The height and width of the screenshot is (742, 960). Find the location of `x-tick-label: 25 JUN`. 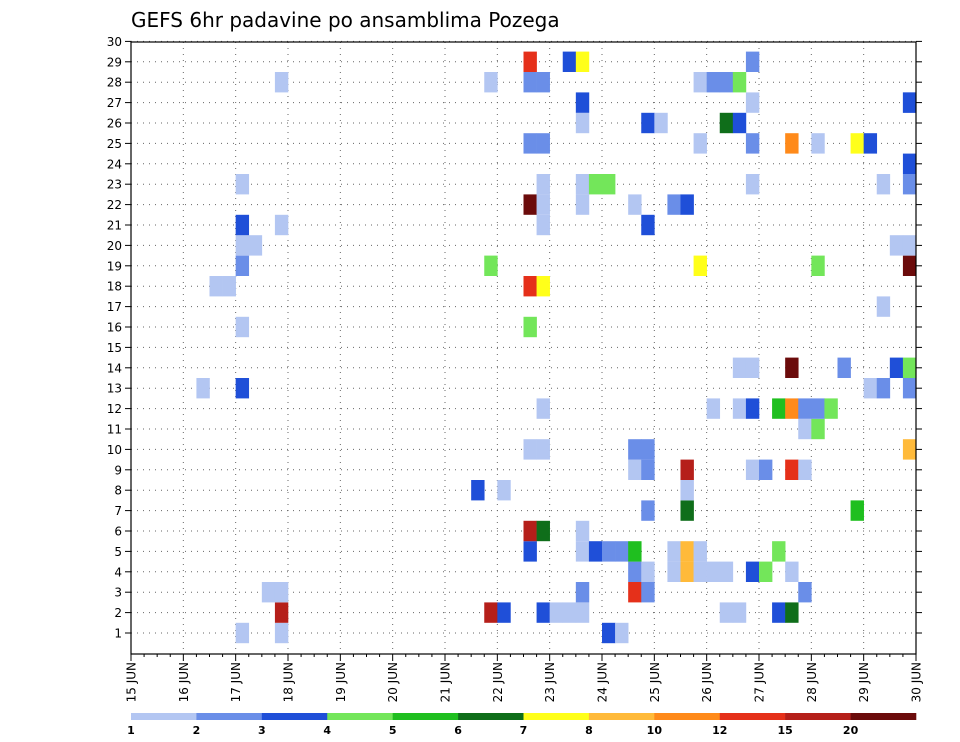

x-tick-label: 25 JUN is located at coordinates (655, 682).